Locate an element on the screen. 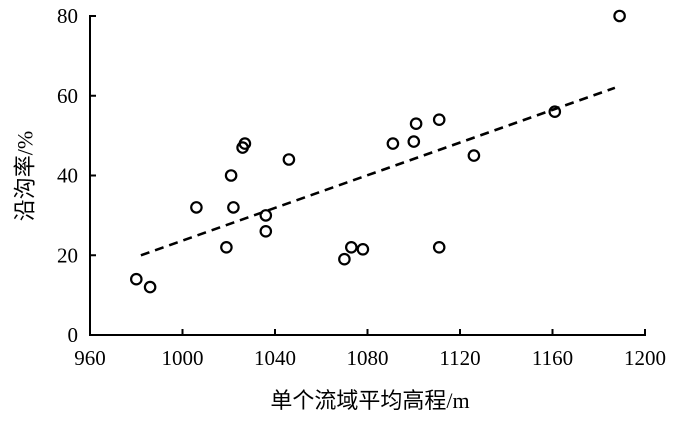  x-tick-label: 1160 is located at coordinates (552, 358).